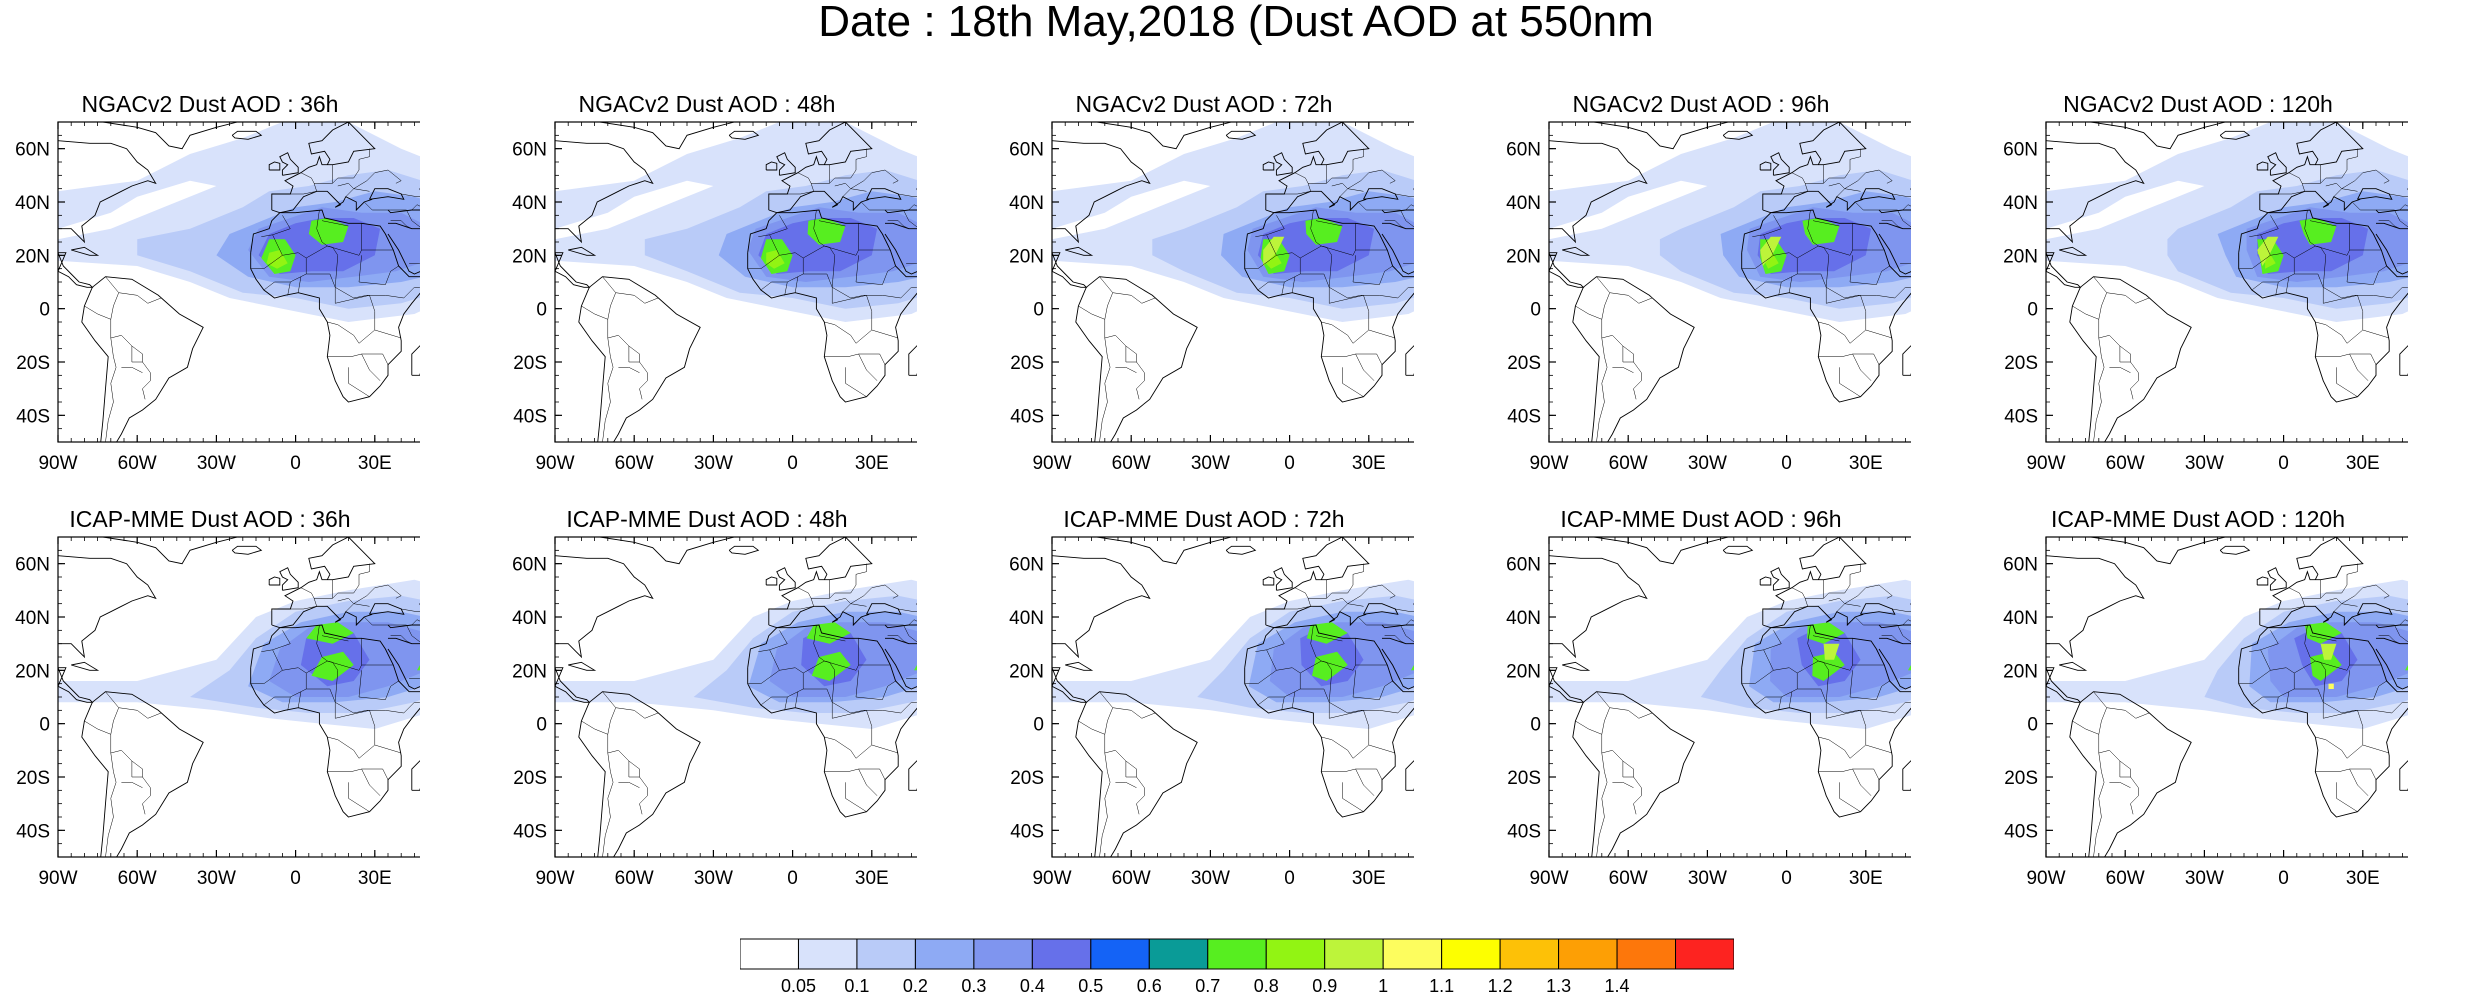 The height and width of the screenshot is (995, 2472). Describe the element at coordinates (819, 617) in the screenshot. I see `coastline-europeSouth` at that location.